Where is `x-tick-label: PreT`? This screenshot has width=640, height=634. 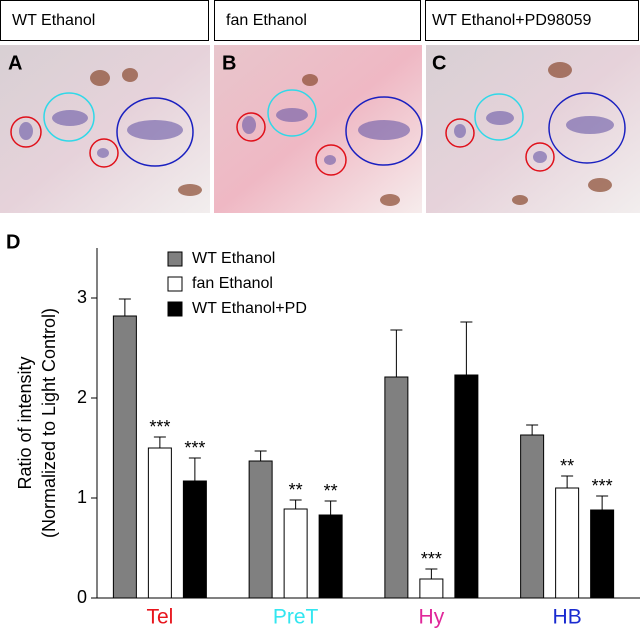
x-tick-label: PreT is located at coordinates (296, 617).